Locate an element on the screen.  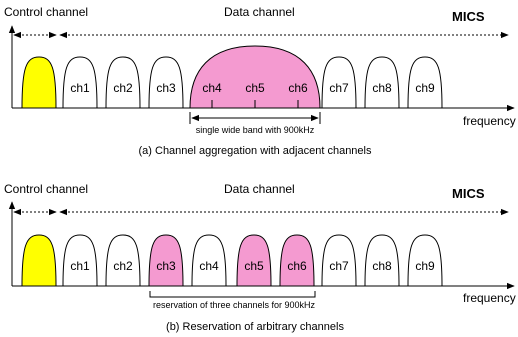
channel-lobe-ch7-a is located at coordinates (339, 82).